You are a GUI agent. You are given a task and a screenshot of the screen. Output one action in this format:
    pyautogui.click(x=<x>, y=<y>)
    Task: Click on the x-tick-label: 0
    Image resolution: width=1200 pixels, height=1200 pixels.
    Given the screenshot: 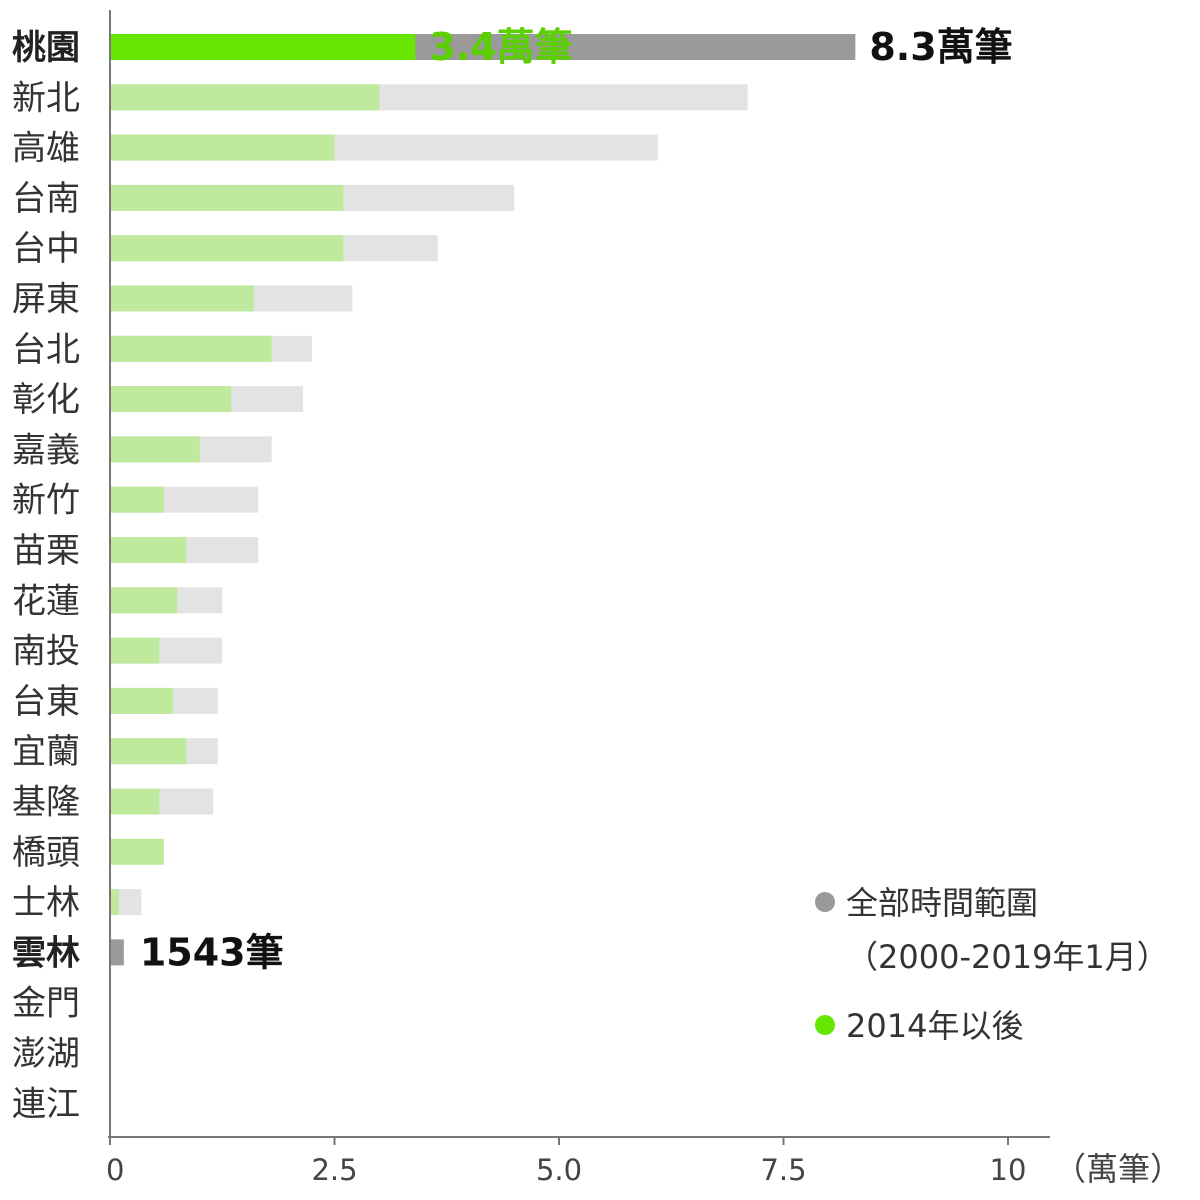 What is the action you would take?
    pyautogui.click(x=115, y=1170)
    